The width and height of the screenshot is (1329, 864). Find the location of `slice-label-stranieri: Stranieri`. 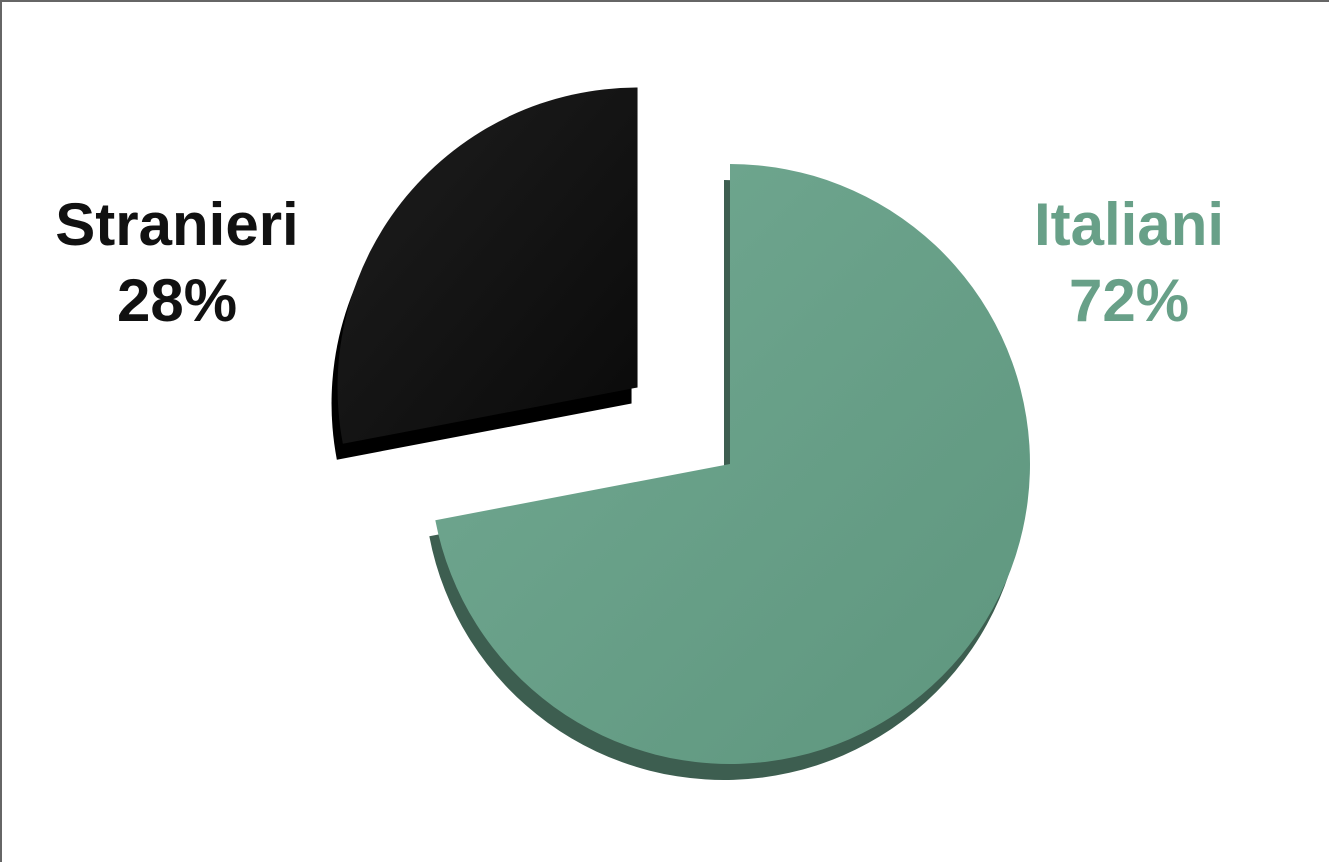

slice-label-stranieri: Stranieri is located at coordinates (176, 224).